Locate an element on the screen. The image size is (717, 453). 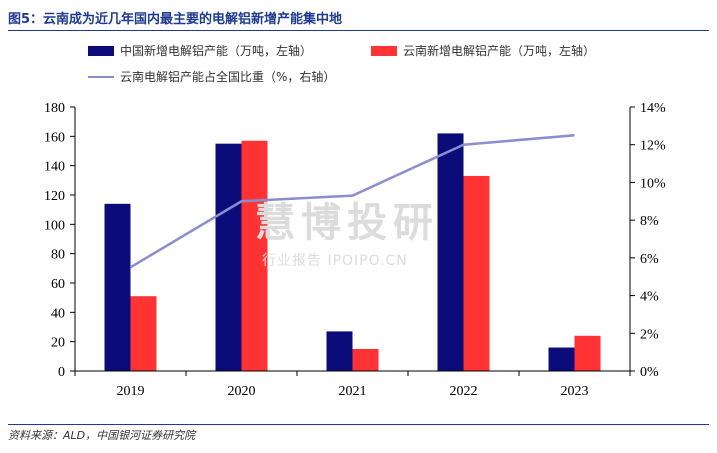
bar-yunnan-2021 is located at coordinates (365, 360).